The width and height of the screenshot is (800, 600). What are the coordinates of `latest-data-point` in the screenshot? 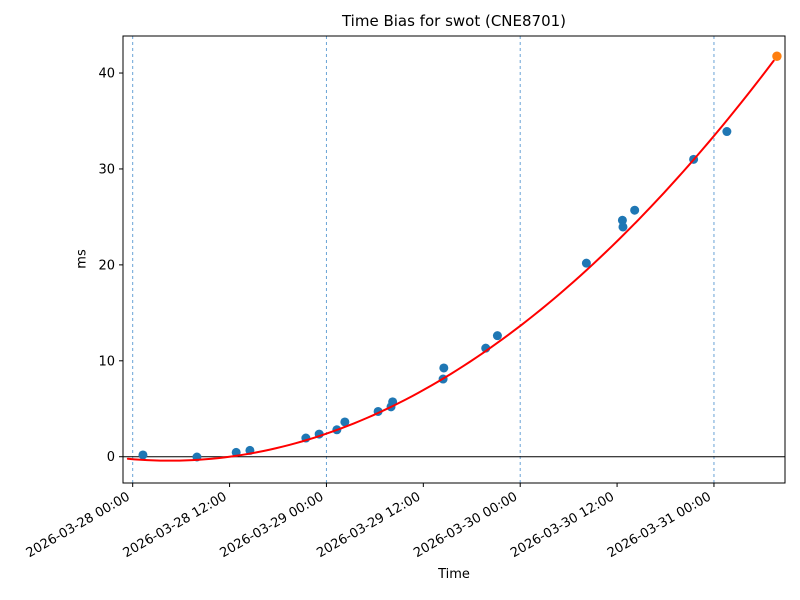 It's located at (777, 56).